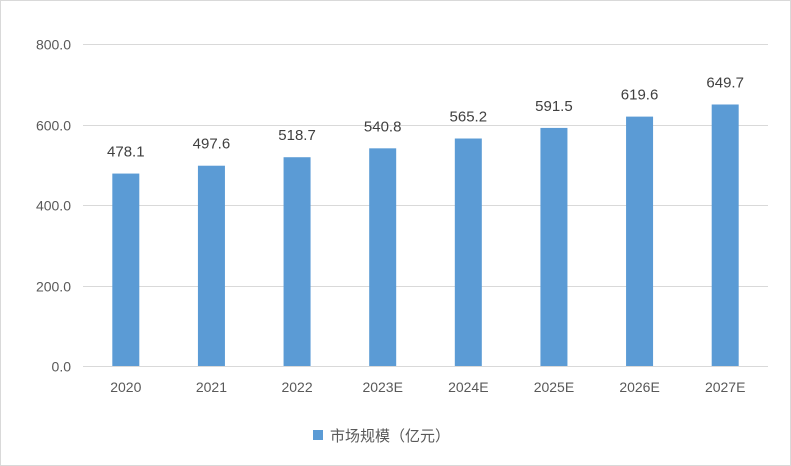  Describe the element at coordinates (725, 387) in the screenshot. I see `x-tick-label: 2027E` at that location.